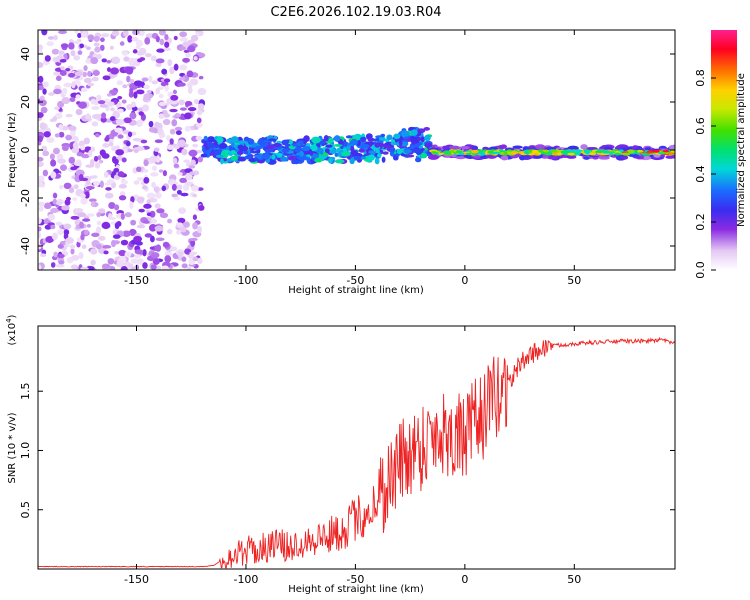 This screenshot has width=750, height=600. I want to click on snr-x-tick-label: -150, so click(136, 579).